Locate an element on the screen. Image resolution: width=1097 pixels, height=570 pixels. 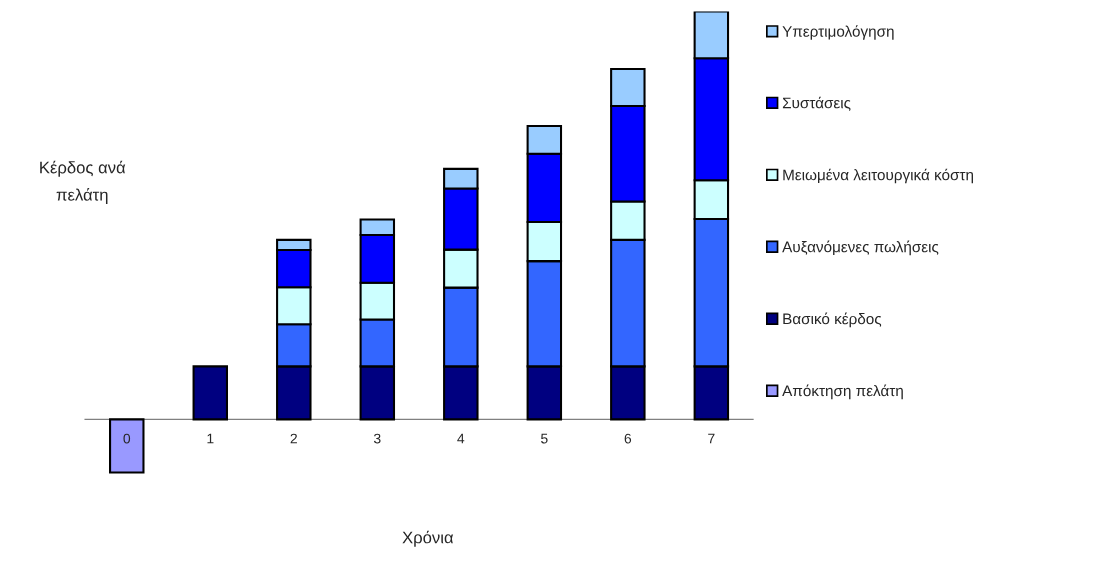
x-tick-label: 2 is located at coordinates (293, 438).